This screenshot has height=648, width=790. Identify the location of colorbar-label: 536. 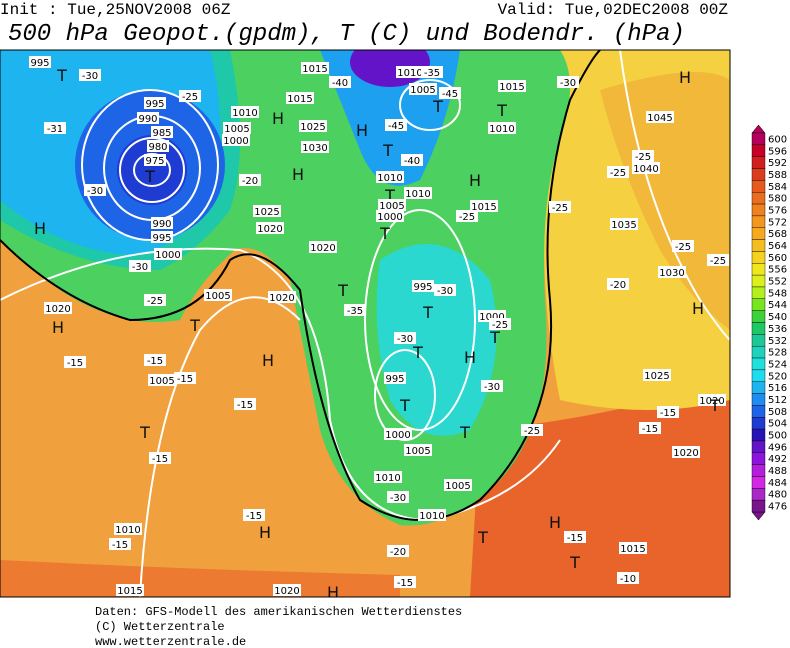
(777, 329).